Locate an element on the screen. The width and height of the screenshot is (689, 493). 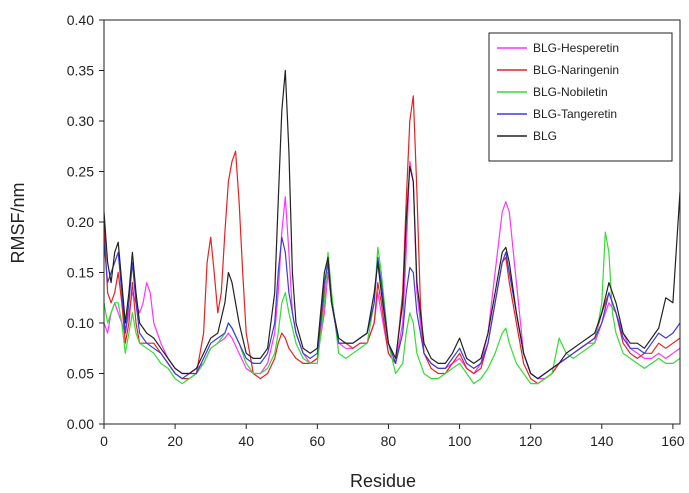
legend-label: BLG-Hesperetin is located at coordinates (576, 48).